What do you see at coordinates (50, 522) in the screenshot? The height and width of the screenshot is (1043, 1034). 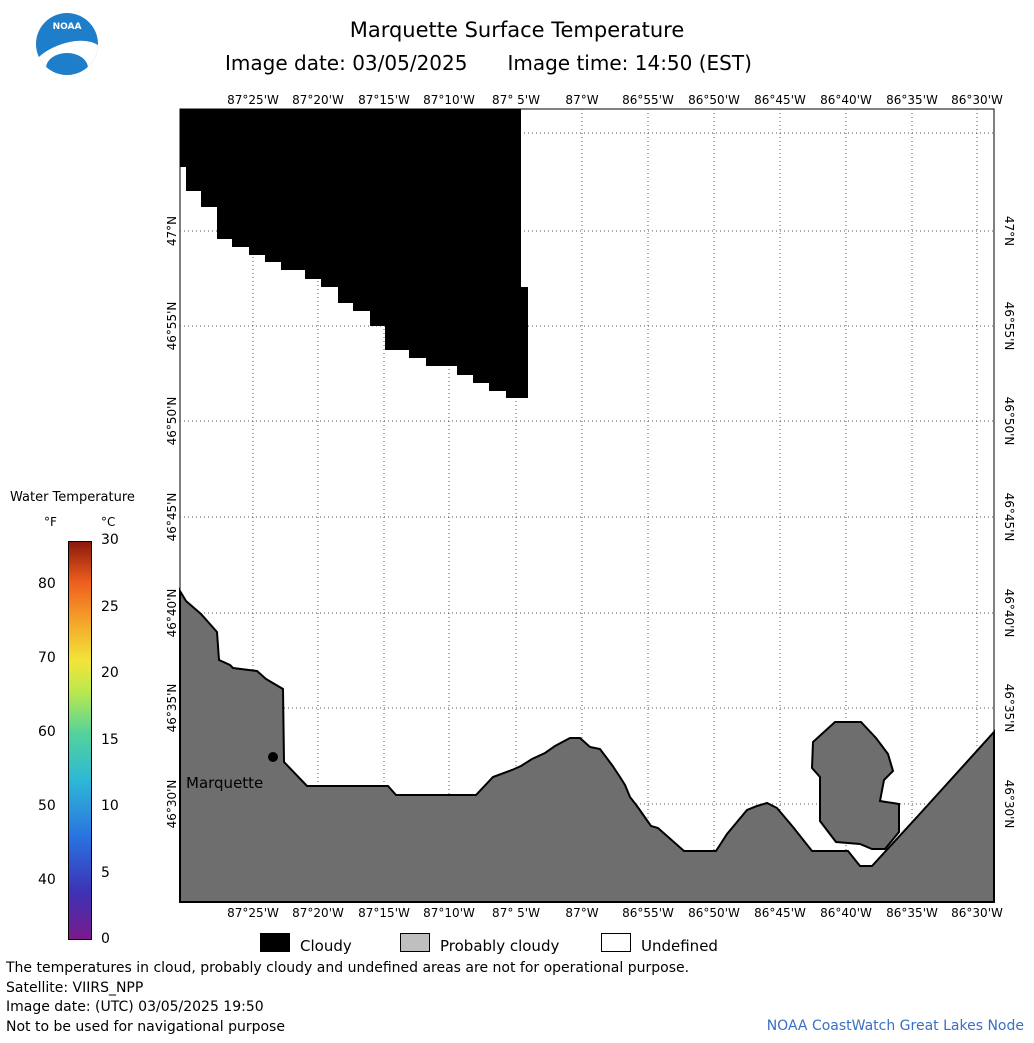 I see `legend-unit-f: °F` at bounding box center [50, 522].